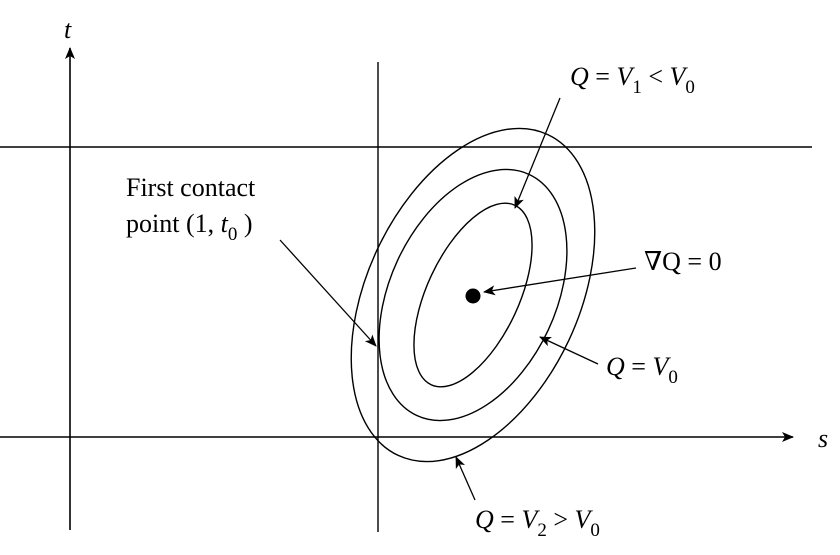 Image resolution: width=840 pixels, height=555 pixels. What do you see at coordinates (537, 153) in the screenshot?
I see `arrow-inner-level` at bounding box center [537, 153].